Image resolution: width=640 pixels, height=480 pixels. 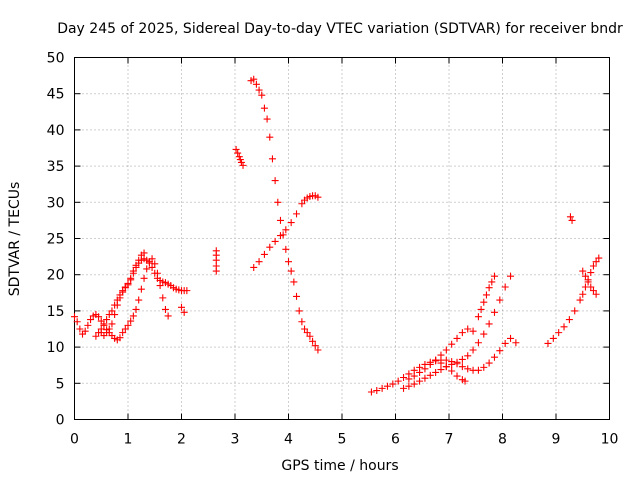 I want to click on x-tick-label: 1, so click(x=128, y=440).